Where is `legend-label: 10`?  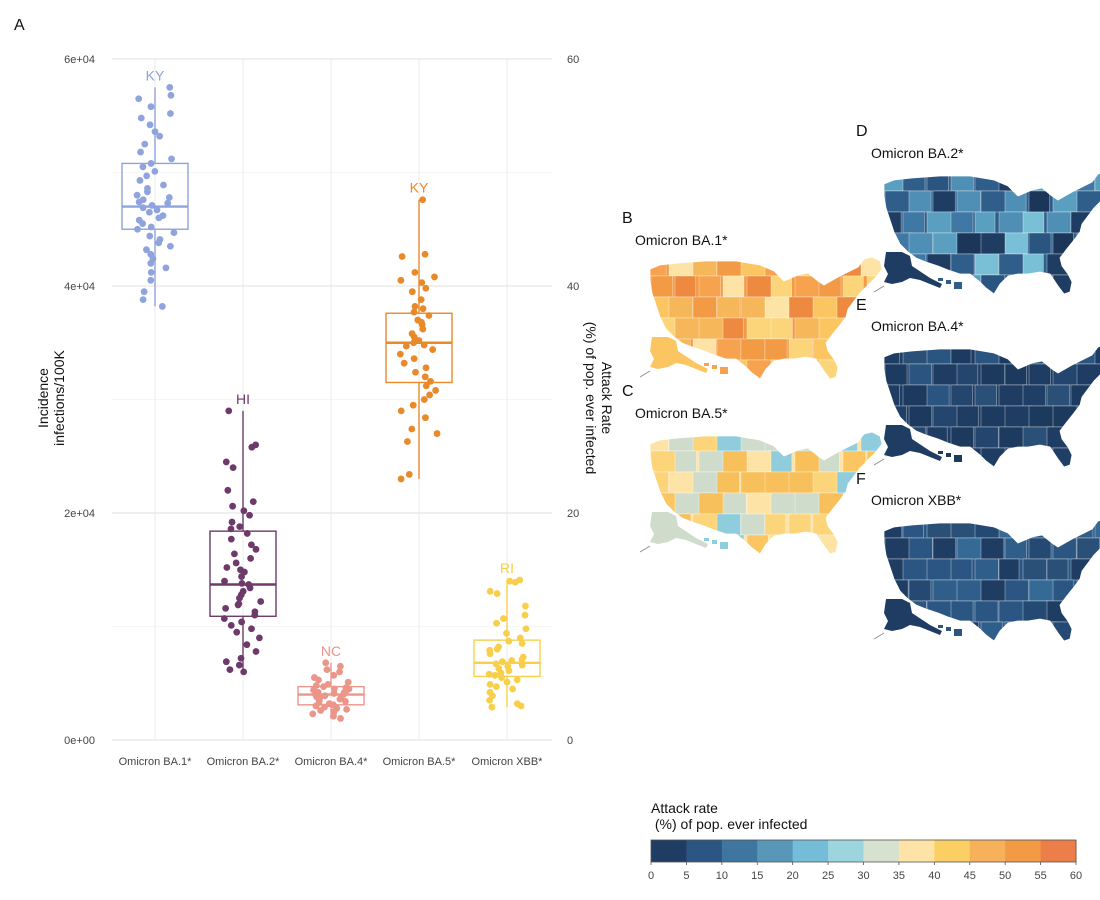
legend-label: 10 is located at coordinates (722, 876).